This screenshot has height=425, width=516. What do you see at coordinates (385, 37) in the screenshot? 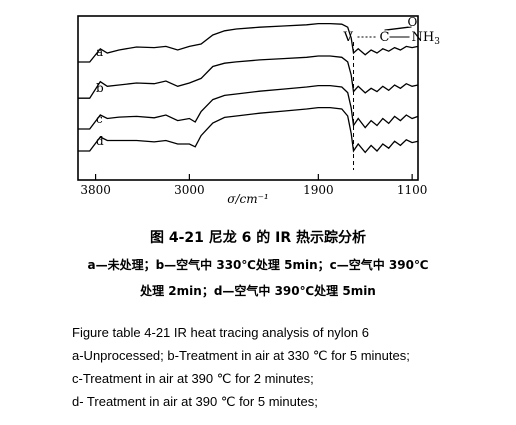
I see `annotation-c: C` at bounding box center [385, 37].